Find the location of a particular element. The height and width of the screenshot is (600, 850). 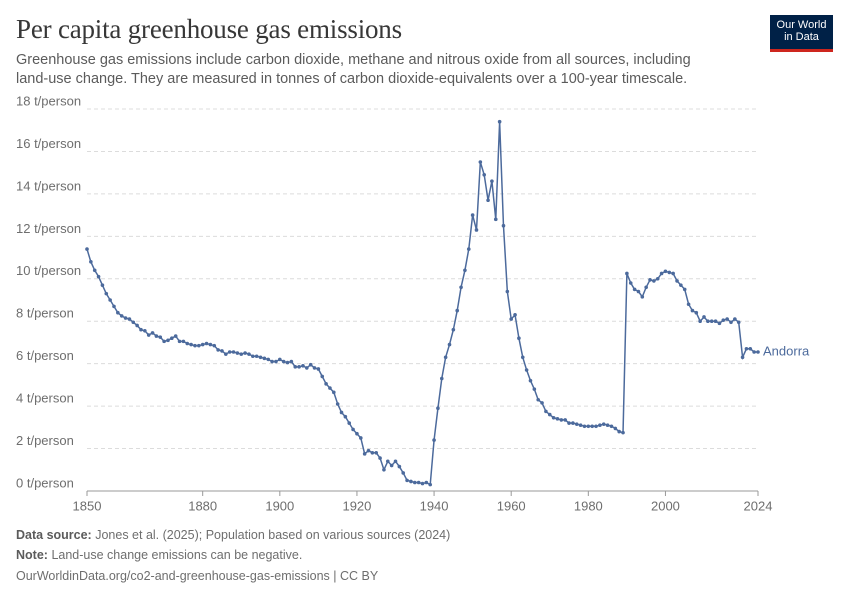

logo: Our World in Data is located at coordinates (801, 33).